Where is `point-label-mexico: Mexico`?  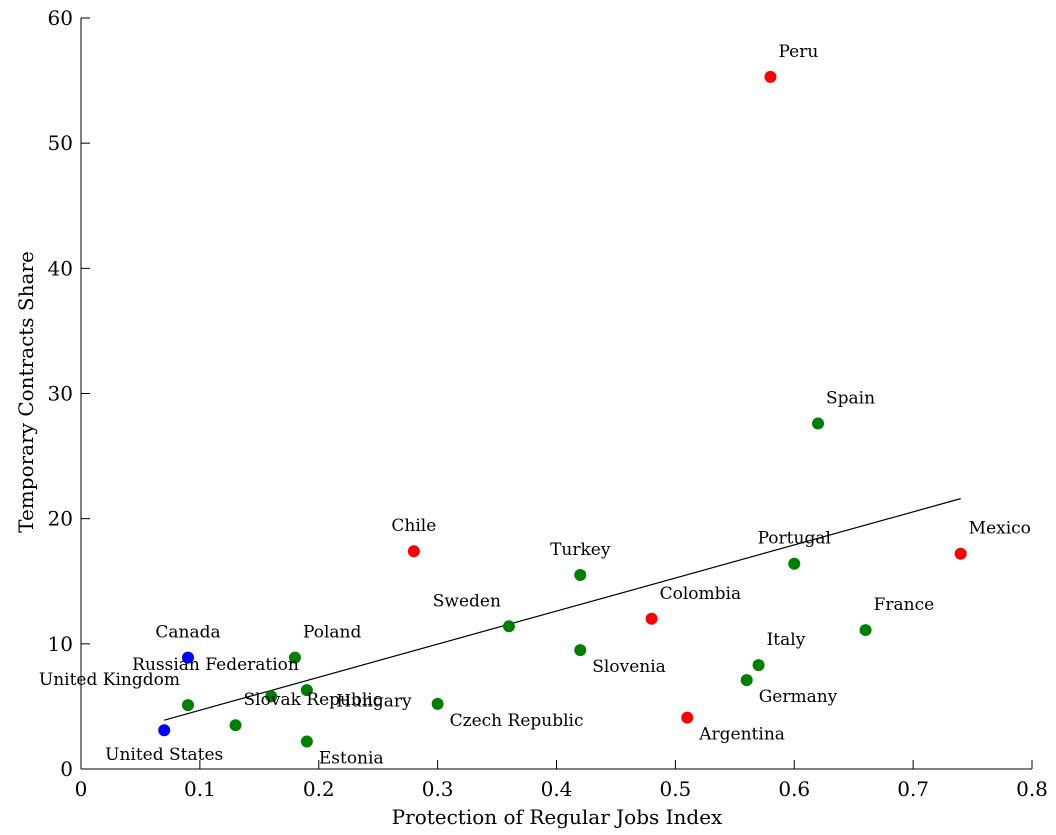 point-label-mexico: Mexico is located at coordinates (1000, 529).